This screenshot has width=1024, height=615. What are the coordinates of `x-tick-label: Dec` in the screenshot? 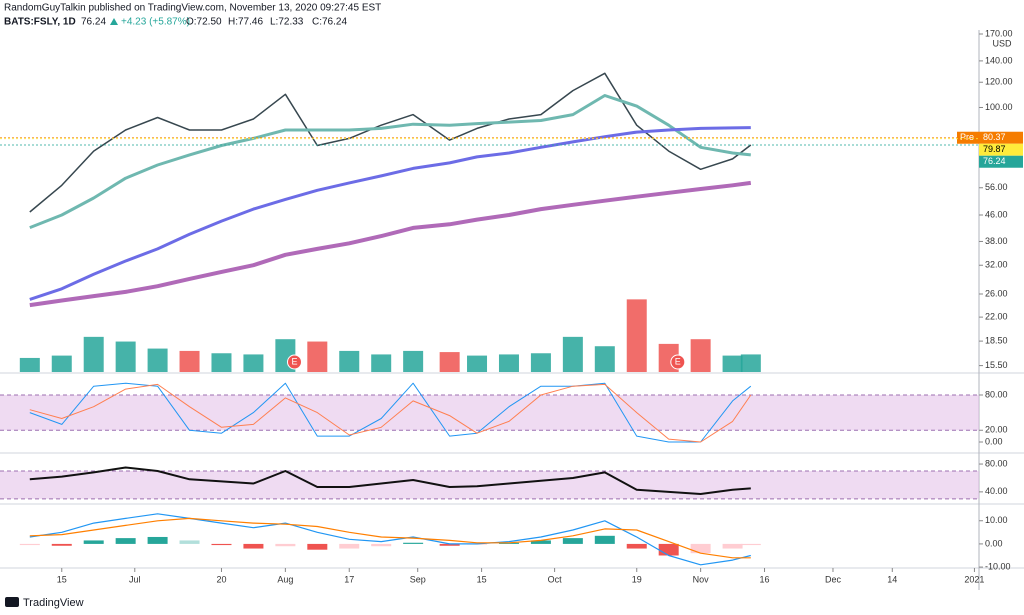 It's located at (833, 579).